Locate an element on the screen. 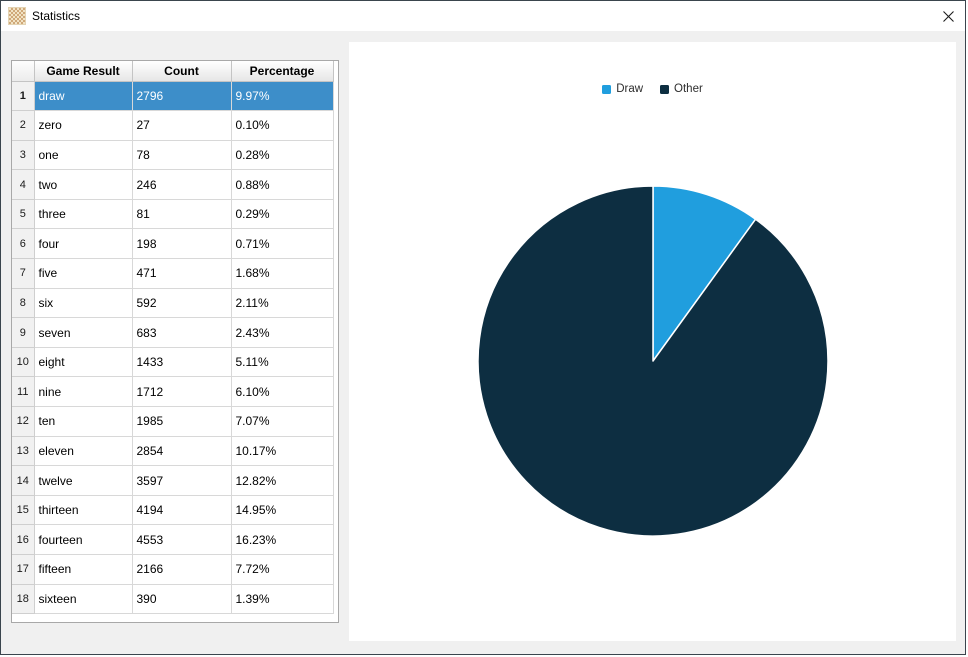 The height and width of the screenshot is (657, 968). cell-percentage: 0.29% is located at coordinates (282, 214).